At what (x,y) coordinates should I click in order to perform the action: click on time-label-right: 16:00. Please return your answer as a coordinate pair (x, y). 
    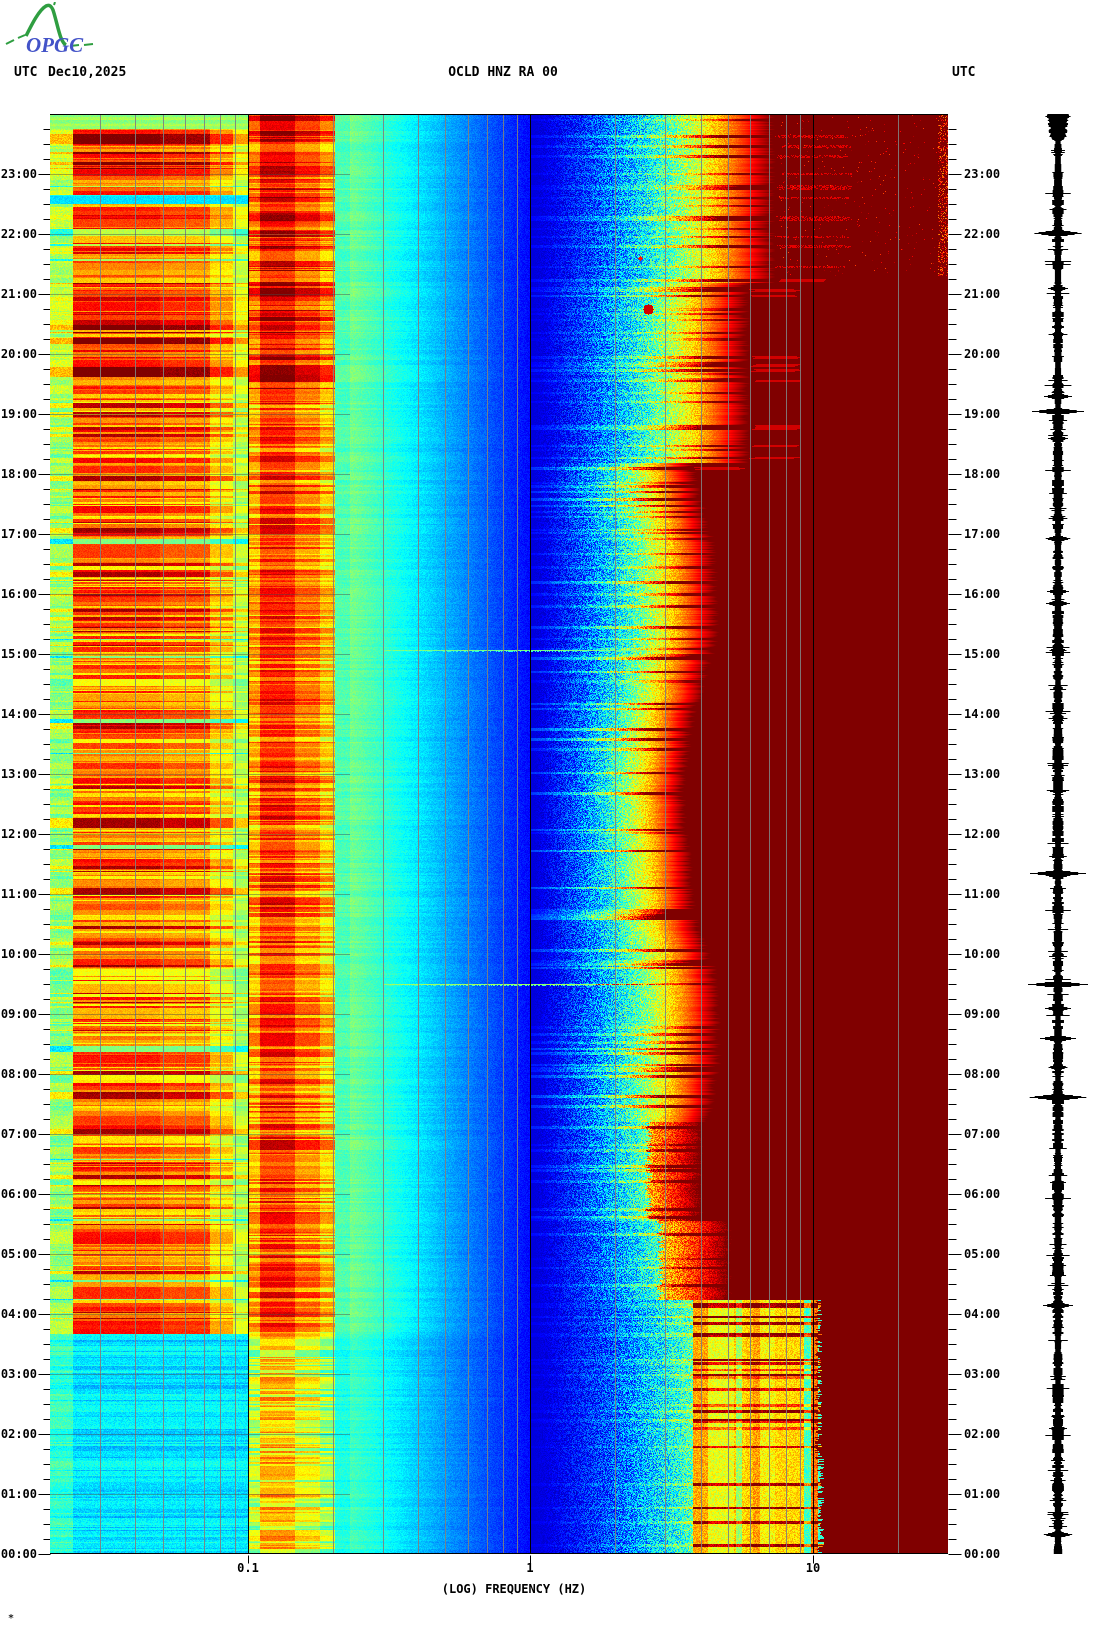
    Looking at the image, I should click on (982, 594).